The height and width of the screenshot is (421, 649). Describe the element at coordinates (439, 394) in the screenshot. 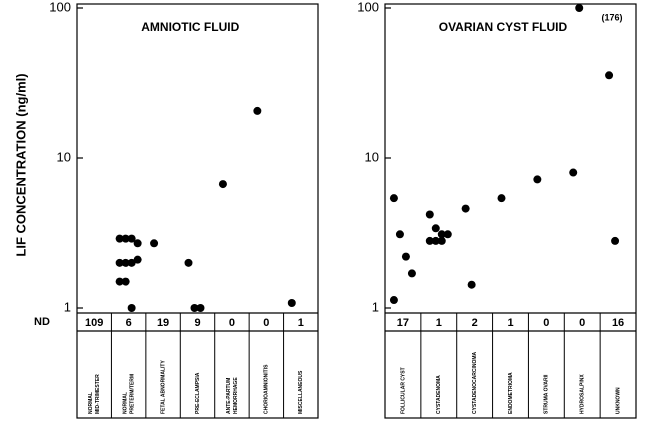

I see `category-label: CYSTADENOMA` at that location.